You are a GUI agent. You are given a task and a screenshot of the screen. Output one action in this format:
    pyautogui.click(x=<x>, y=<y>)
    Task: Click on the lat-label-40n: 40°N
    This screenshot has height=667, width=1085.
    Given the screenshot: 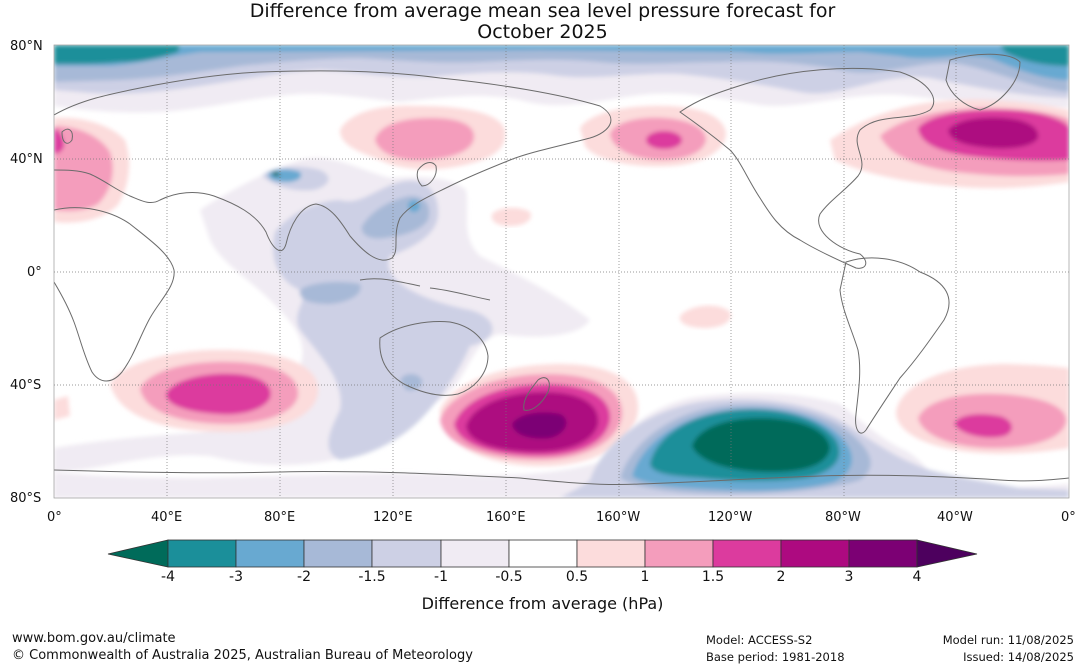 What is the action you would take?
    pyautogui.click(x=26, y=159)
    